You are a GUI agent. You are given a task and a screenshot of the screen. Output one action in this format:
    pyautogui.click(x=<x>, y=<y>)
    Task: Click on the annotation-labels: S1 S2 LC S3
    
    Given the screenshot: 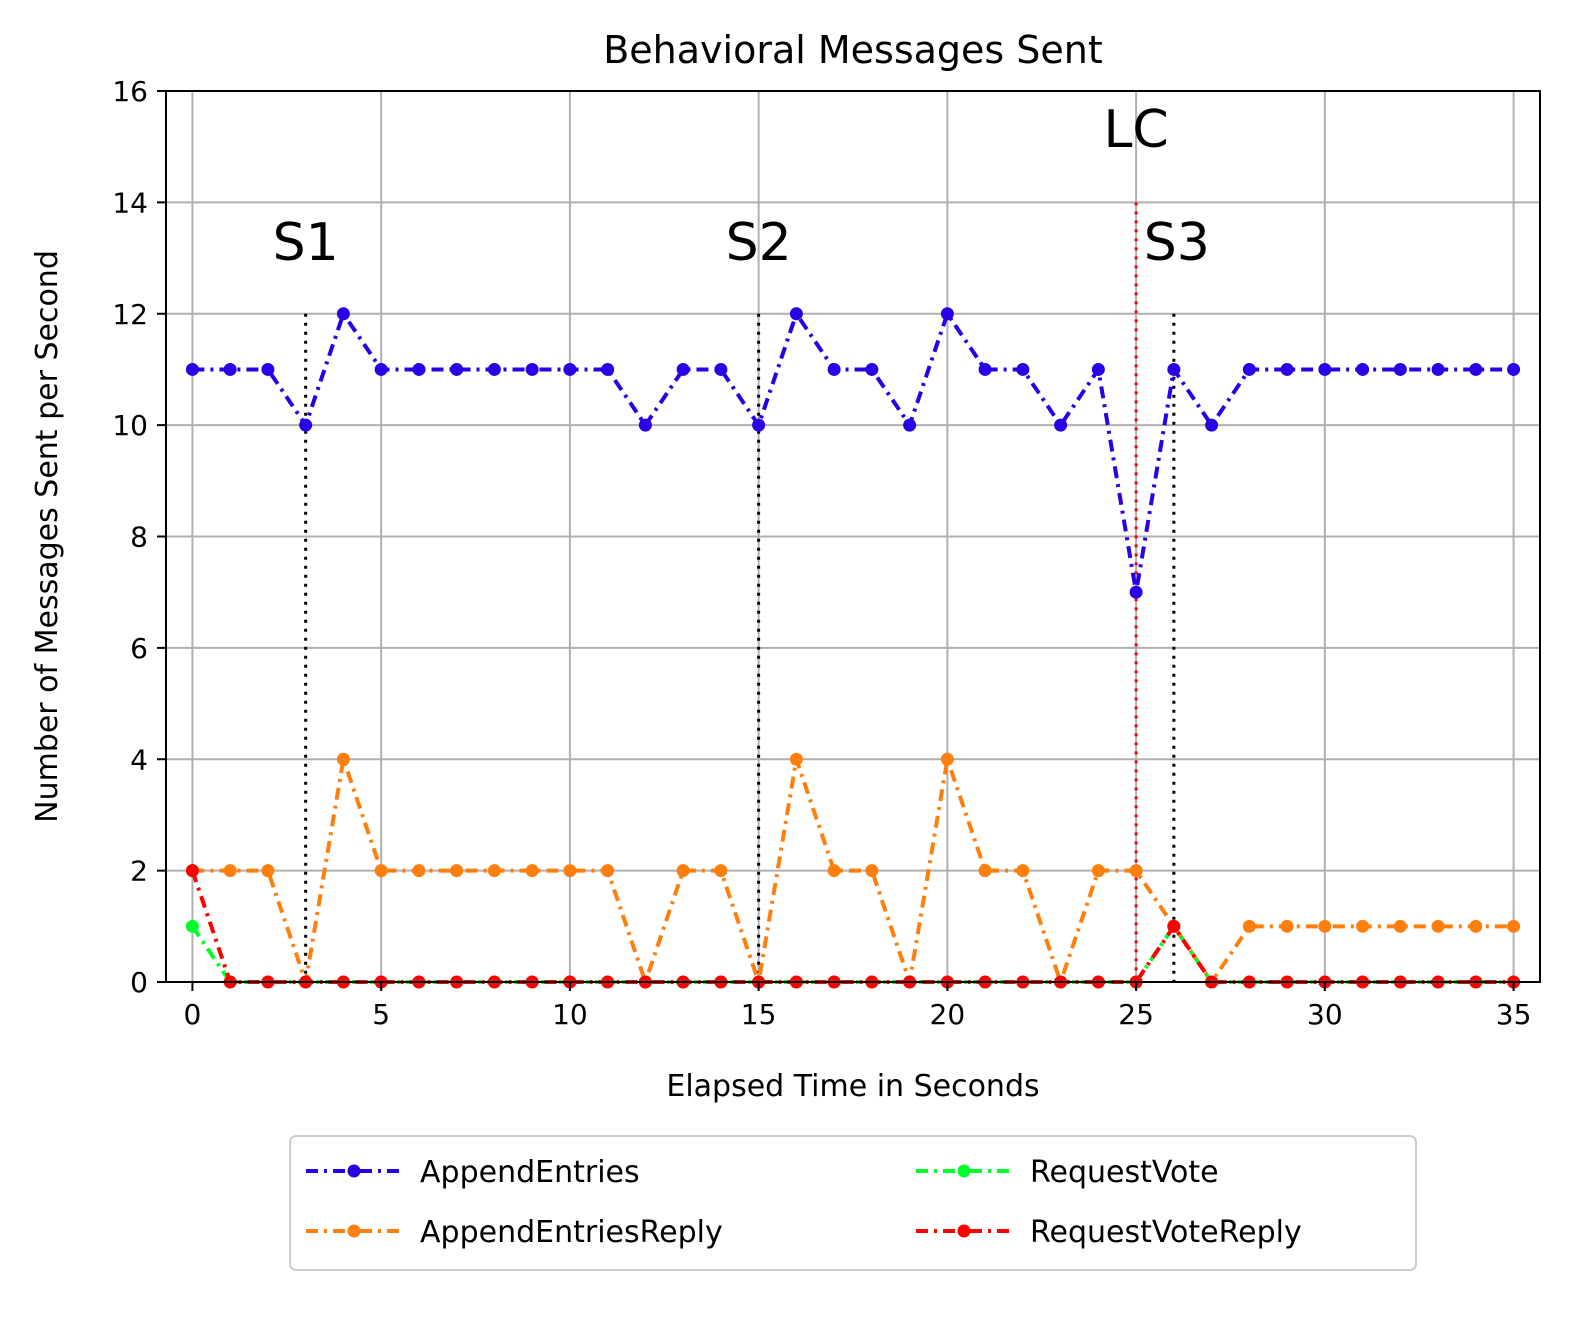 What is the action you would take?
    pyautogui.click(x=741, y=186)
    